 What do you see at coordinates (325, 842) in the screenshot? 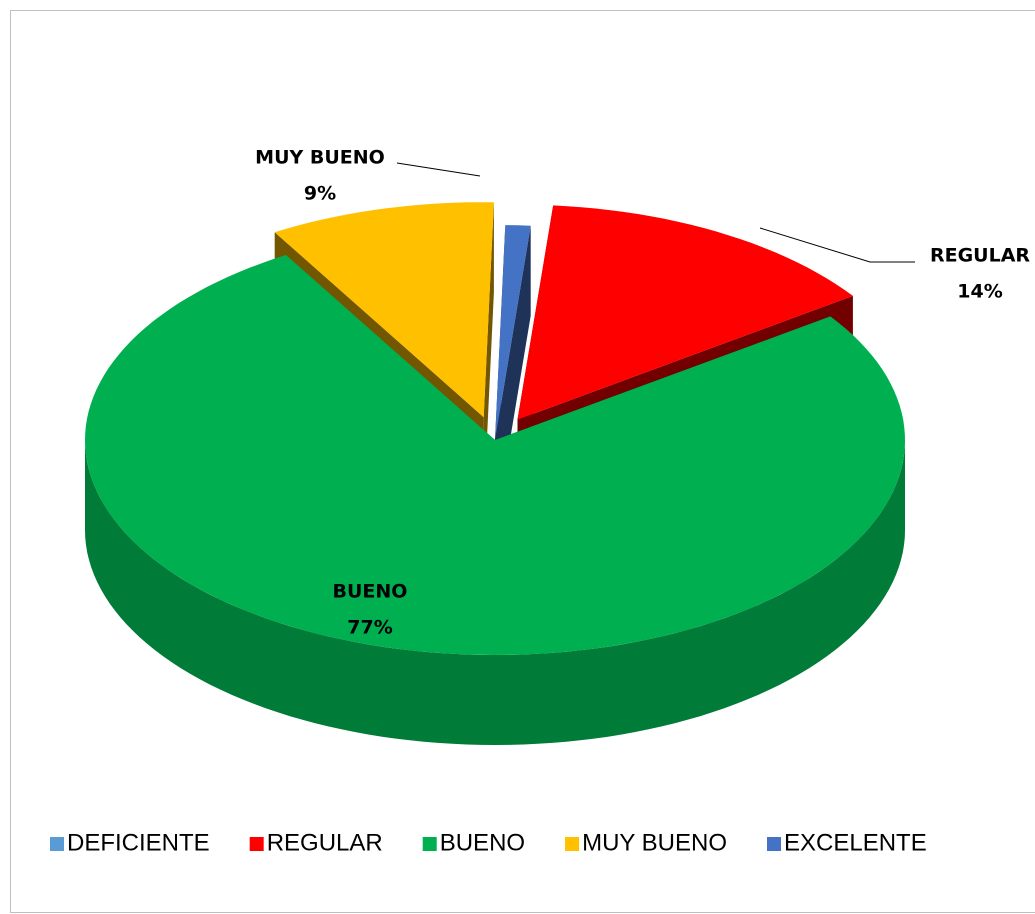
I see `legend-label: REGULAR` at bounding box center [325, 842].